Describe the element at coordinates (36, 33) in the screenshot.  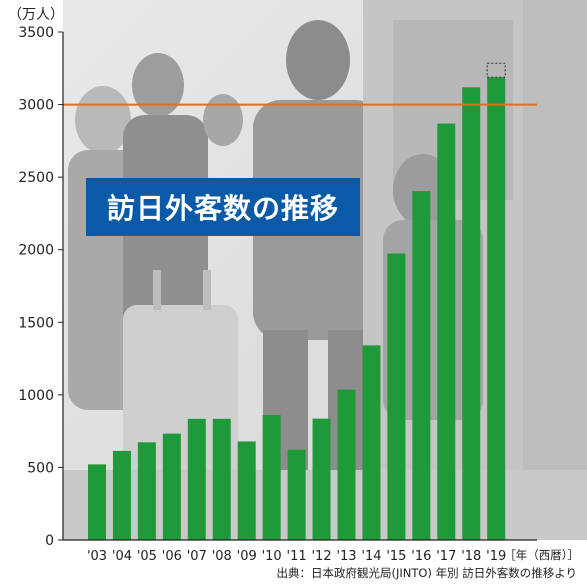
I see `y-tick-label: 3500` at that location.